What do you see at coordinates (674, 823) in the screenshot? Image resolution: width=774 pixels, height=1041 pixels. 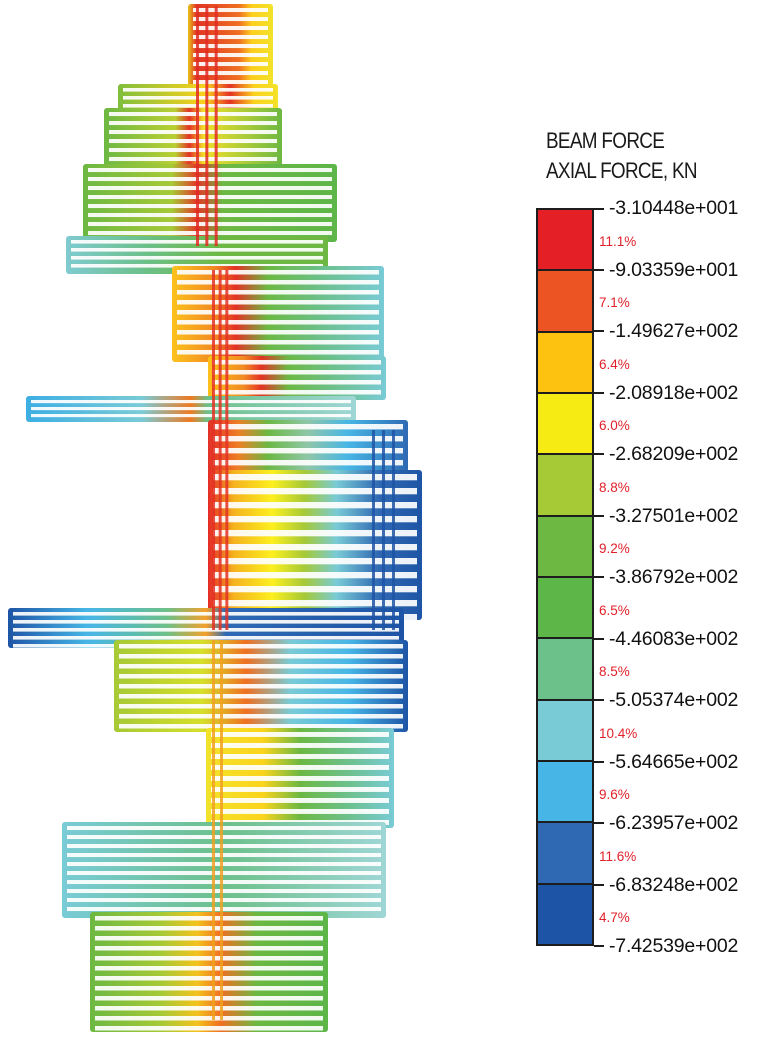 I see `scale-tick-label: -6.23957e+002` at bounding box center [674, 823].